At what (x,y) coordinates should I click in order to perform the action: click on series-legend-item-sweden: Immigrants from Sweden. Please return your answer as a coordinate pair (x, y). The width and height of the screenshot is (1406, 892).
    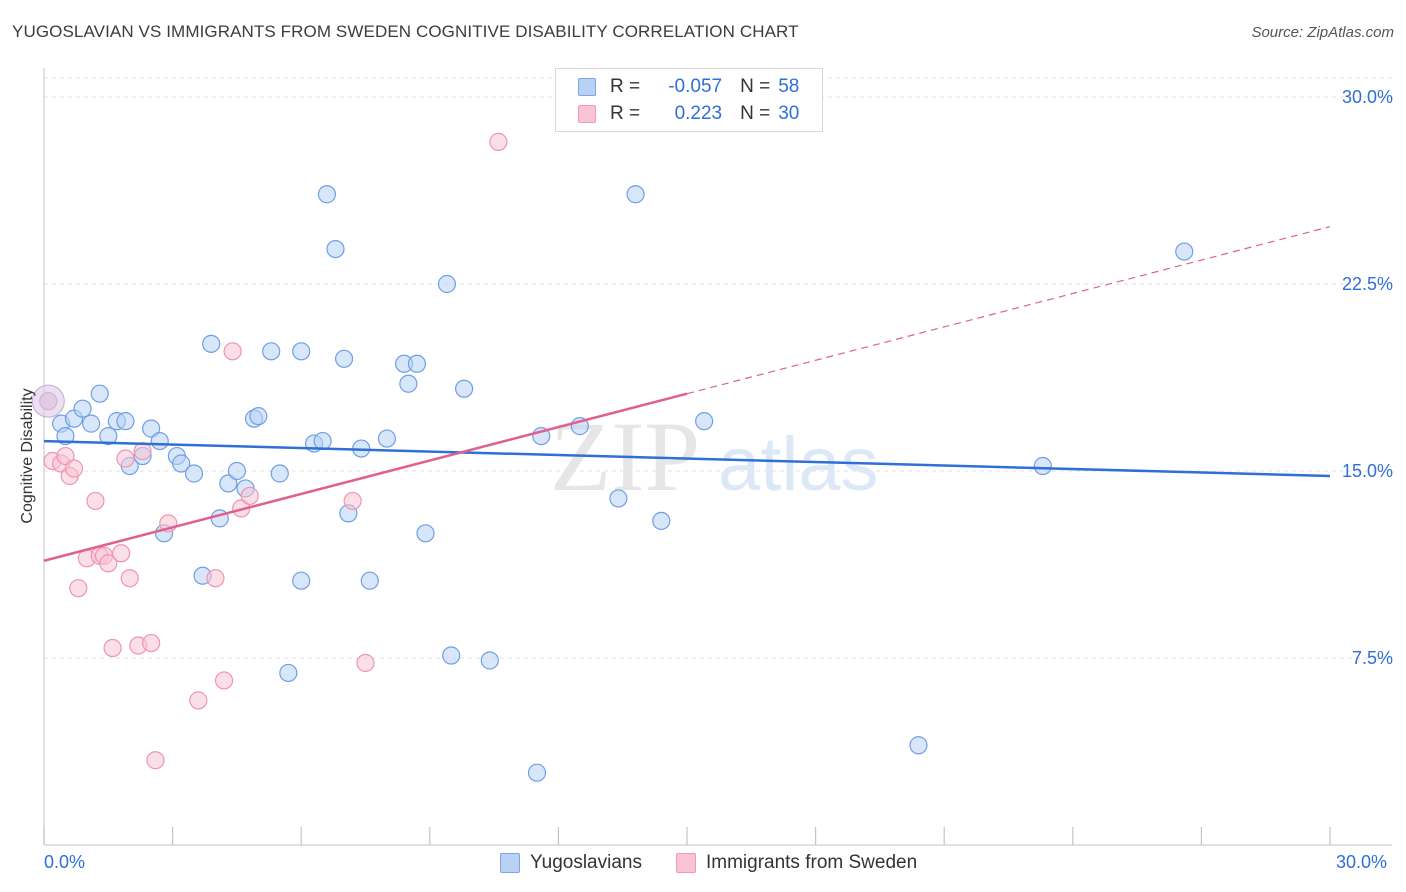
    Looking at the image, I should click on (796, 863).